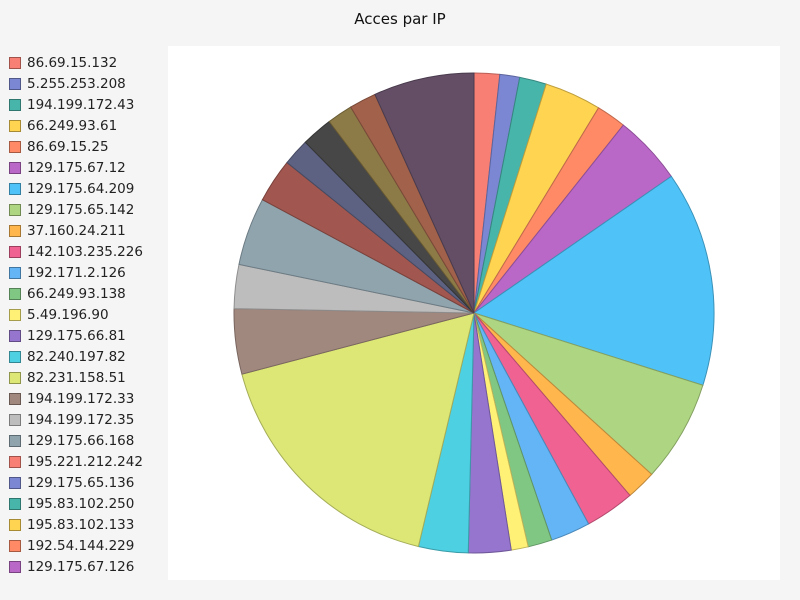  Describe the element at coordinates (81, 545) in the screenshot. I see `legend-label: 192.54.144.229` at that location.